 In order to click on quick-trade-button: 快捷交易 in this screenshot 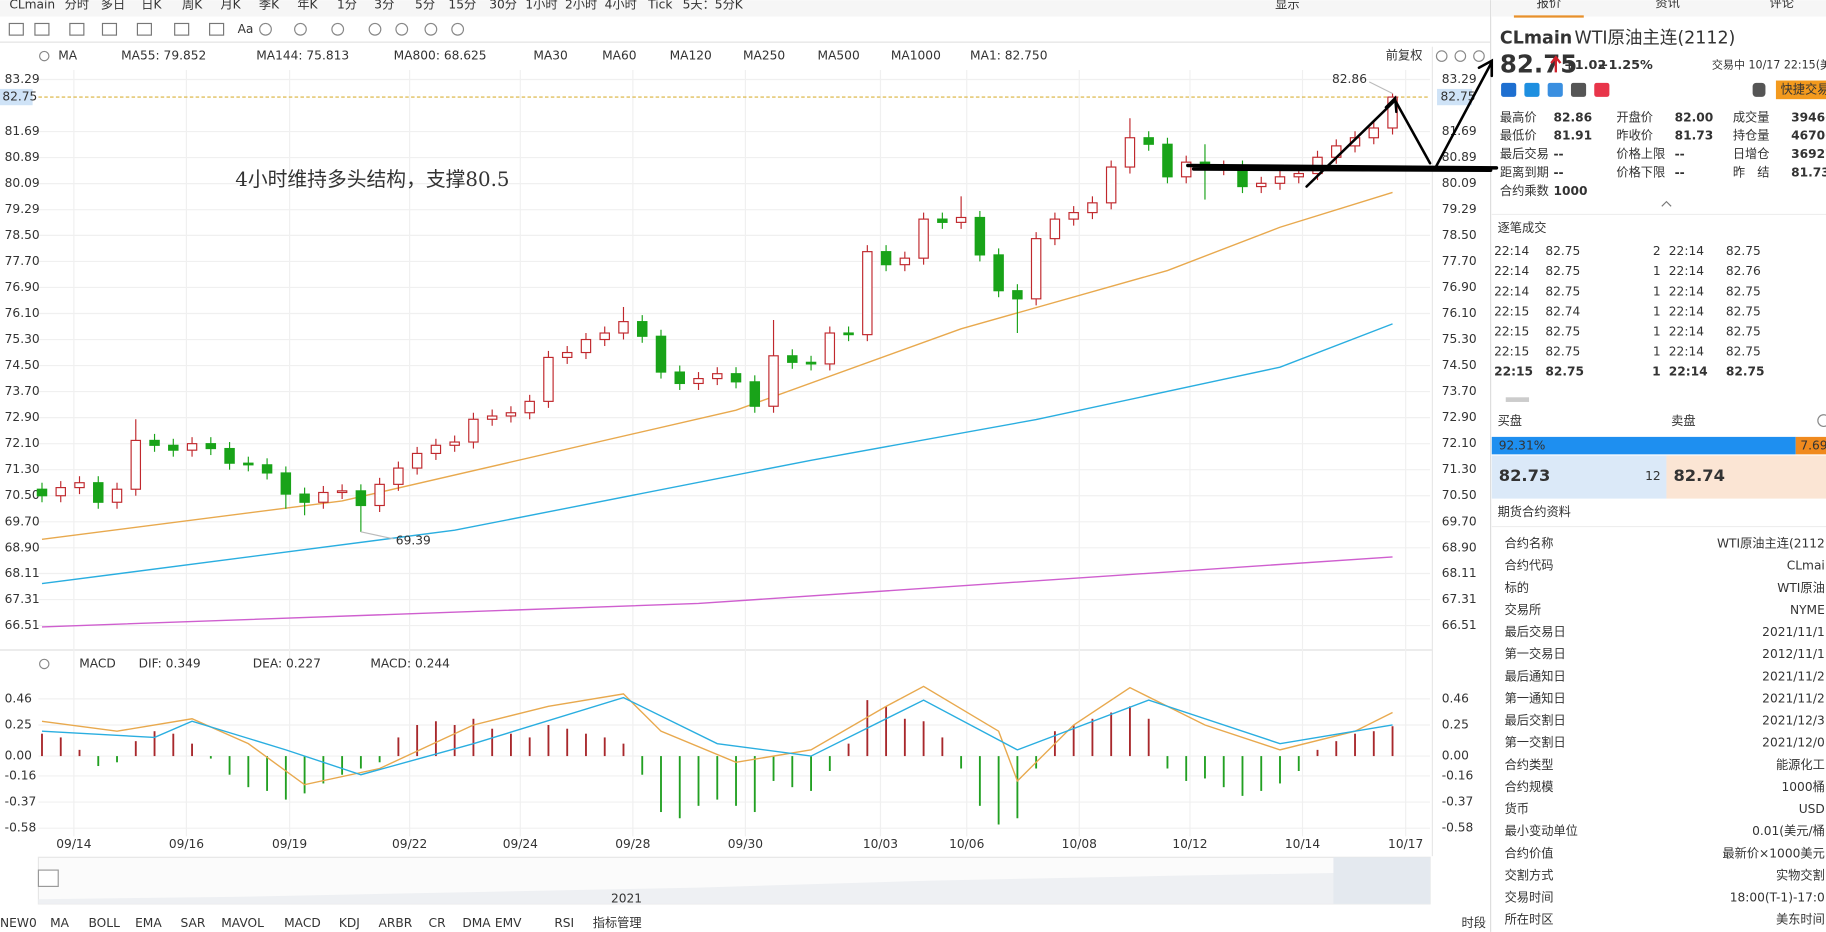, I will do `click(1803, 88)`.